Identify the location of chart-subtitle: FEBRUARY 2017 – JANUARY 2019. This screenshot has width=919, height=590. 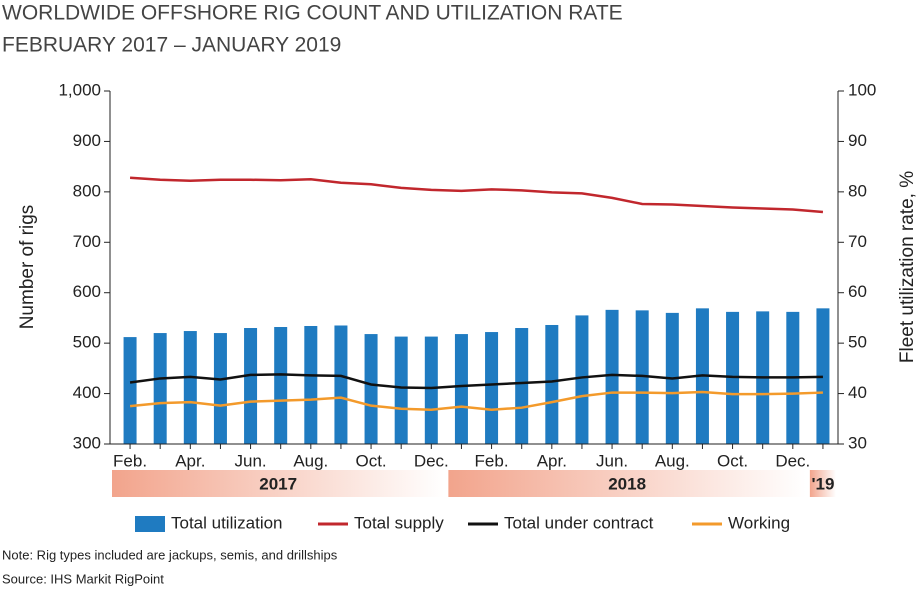
(171, 45).